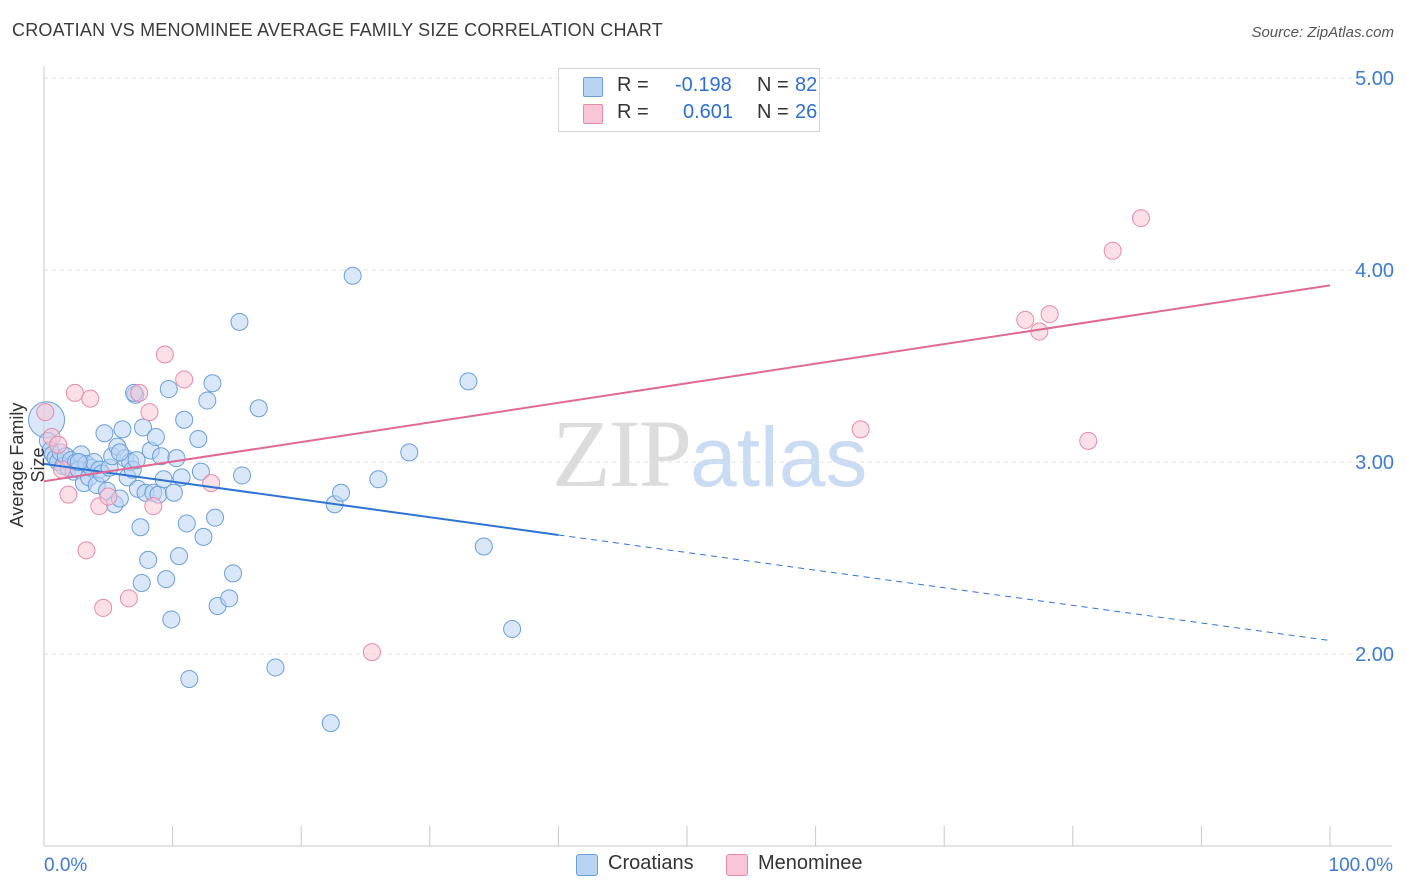 The height and width of the screenshot is (892, 1406). Describe the element at coordinates (779, 457) in the screenshot. I see `watermark-atlas: atlas` at that location.